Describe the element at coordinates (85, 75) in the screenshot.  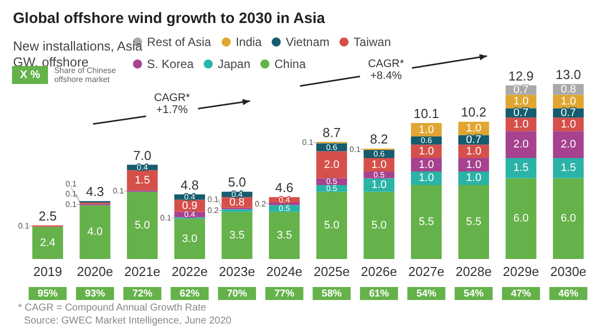
I see `annotation: Share of Chinese offshore market` at that location.